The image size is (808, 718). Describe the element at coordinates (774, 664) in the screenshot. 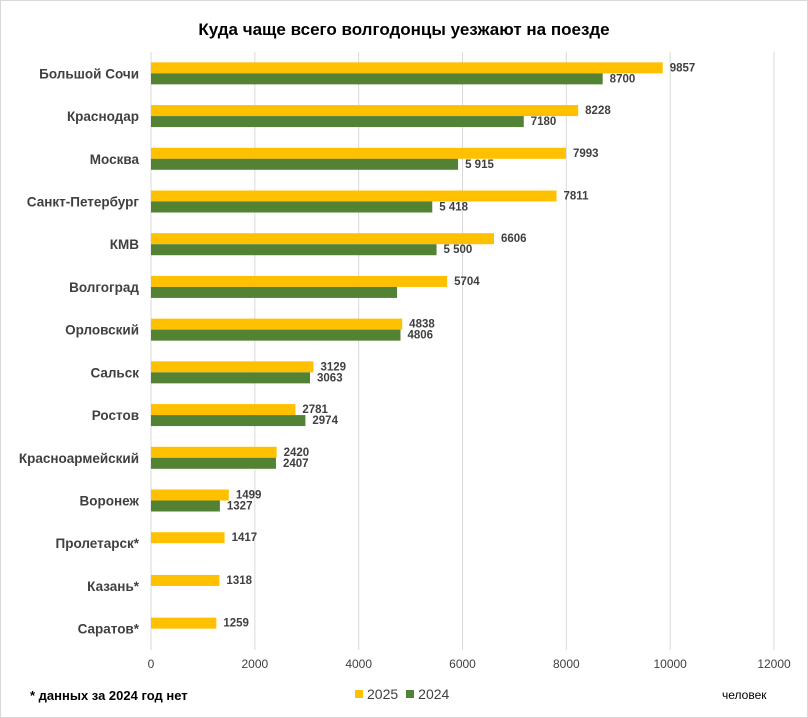

I see `x-tick-label: 12000` at that location.